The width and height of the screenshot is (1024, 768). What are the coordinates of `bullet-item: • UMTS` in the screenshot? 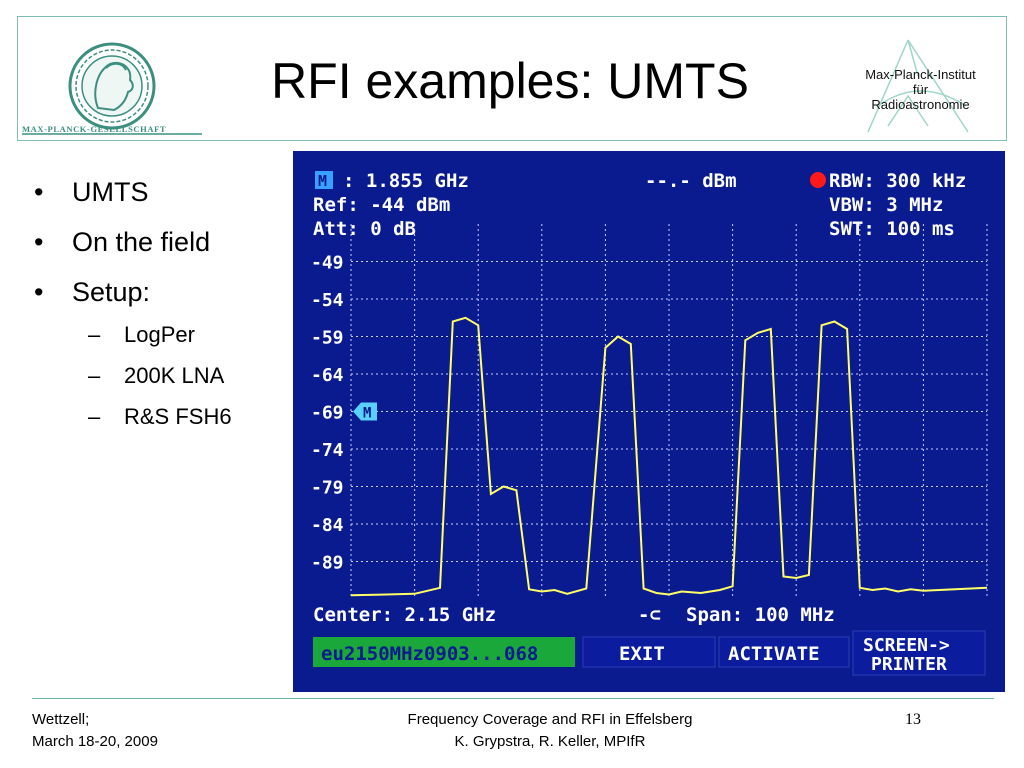 It's located at (91, 192).